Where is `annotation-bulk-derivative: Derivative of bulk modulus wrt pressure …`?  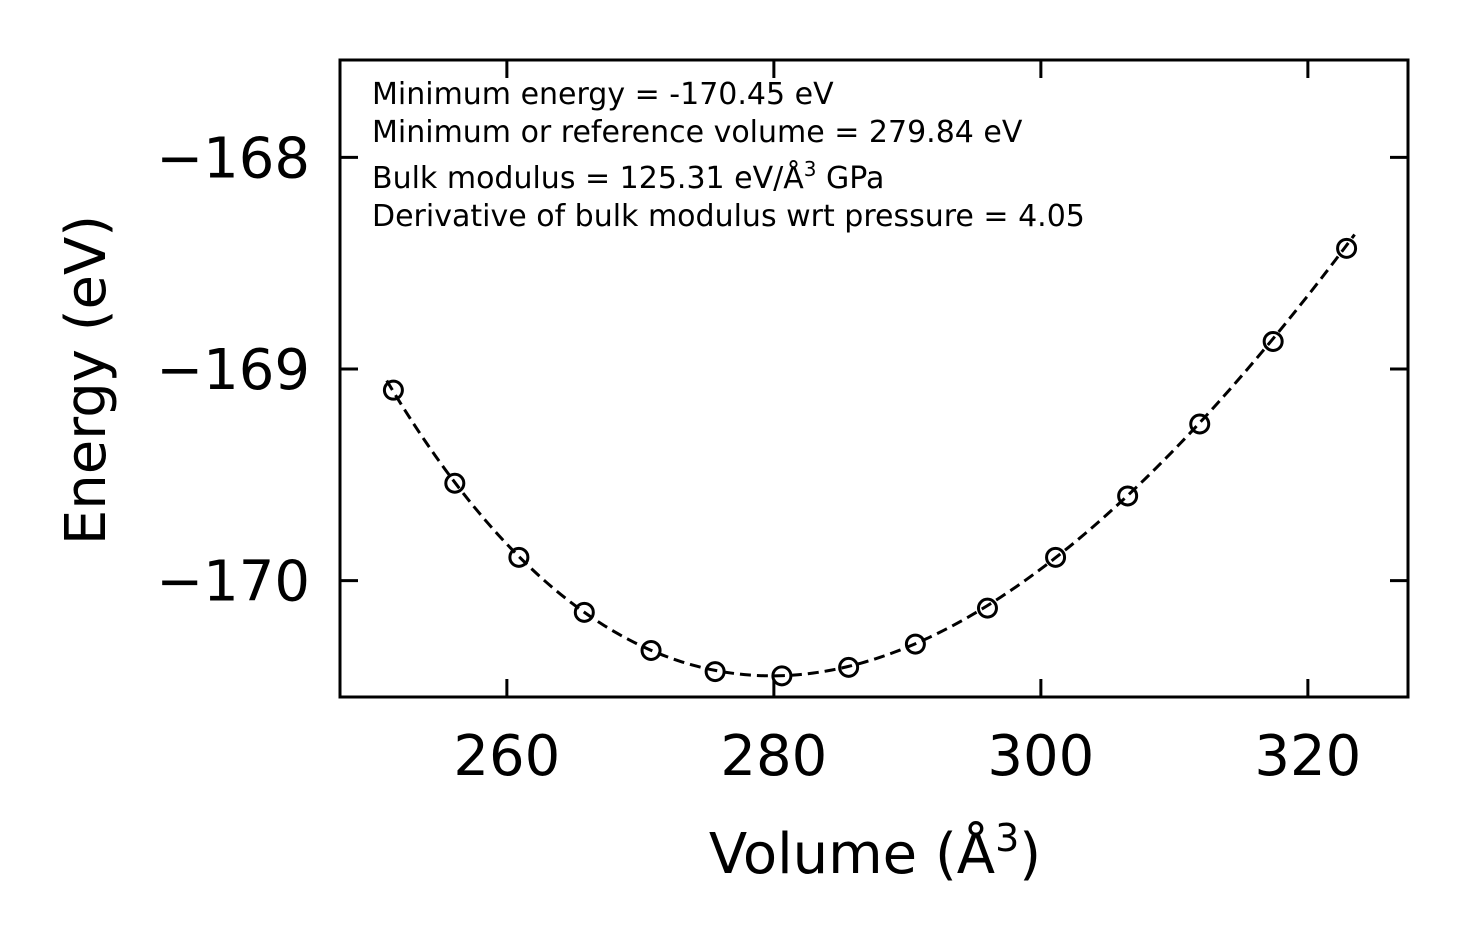
annotation-bulk-derivative: Derivative of bulk modulus wrt pressure … is located at coordinates (728, 216).